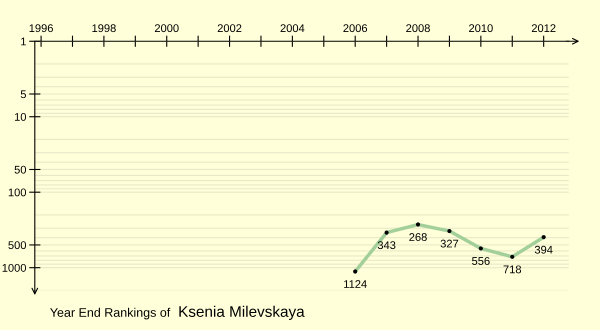 This screenshot has width=600, height=330. Describe the element at coordinates (230, 28) in the screenshot. I see `x-tick-label: 2002` at that location.